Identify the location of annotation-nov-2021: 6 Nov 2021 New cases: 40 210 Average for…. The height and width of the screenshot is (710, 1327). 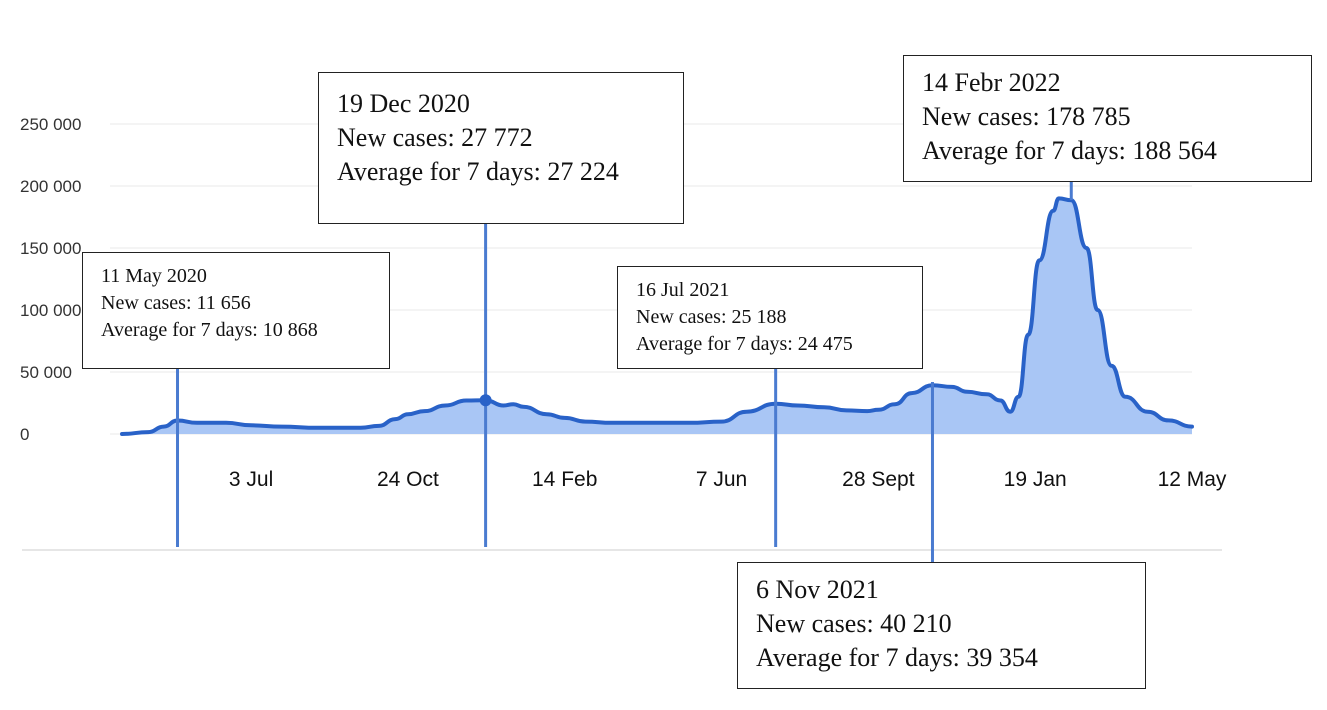
(941, 625).